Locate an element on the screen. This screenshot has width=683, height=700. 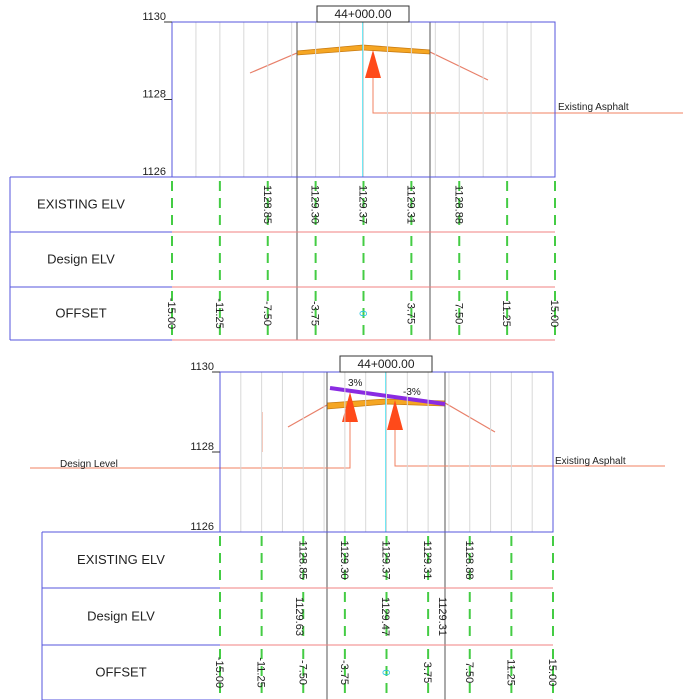
slope-label: 3% is located at coordinates (355, 383).